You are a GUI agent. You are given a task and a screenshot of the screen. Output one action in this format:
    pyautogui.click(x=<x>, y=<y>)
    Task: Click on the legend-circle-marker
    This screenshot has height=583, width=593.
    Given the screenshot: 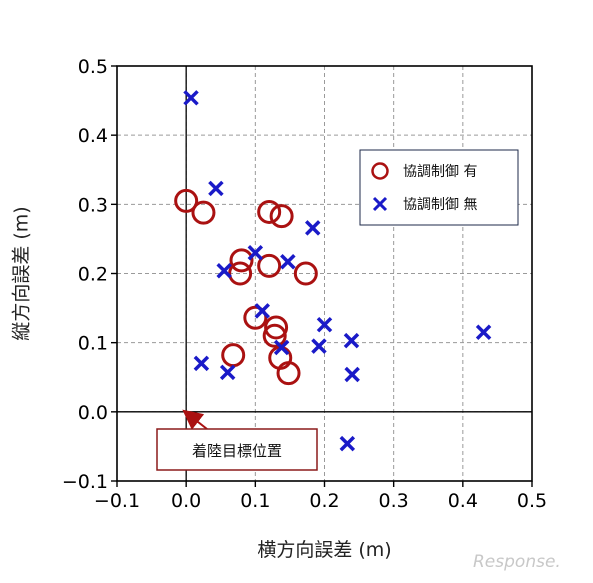 What is the action you would take?
    pyautogui.click(x=380, y=171)
    